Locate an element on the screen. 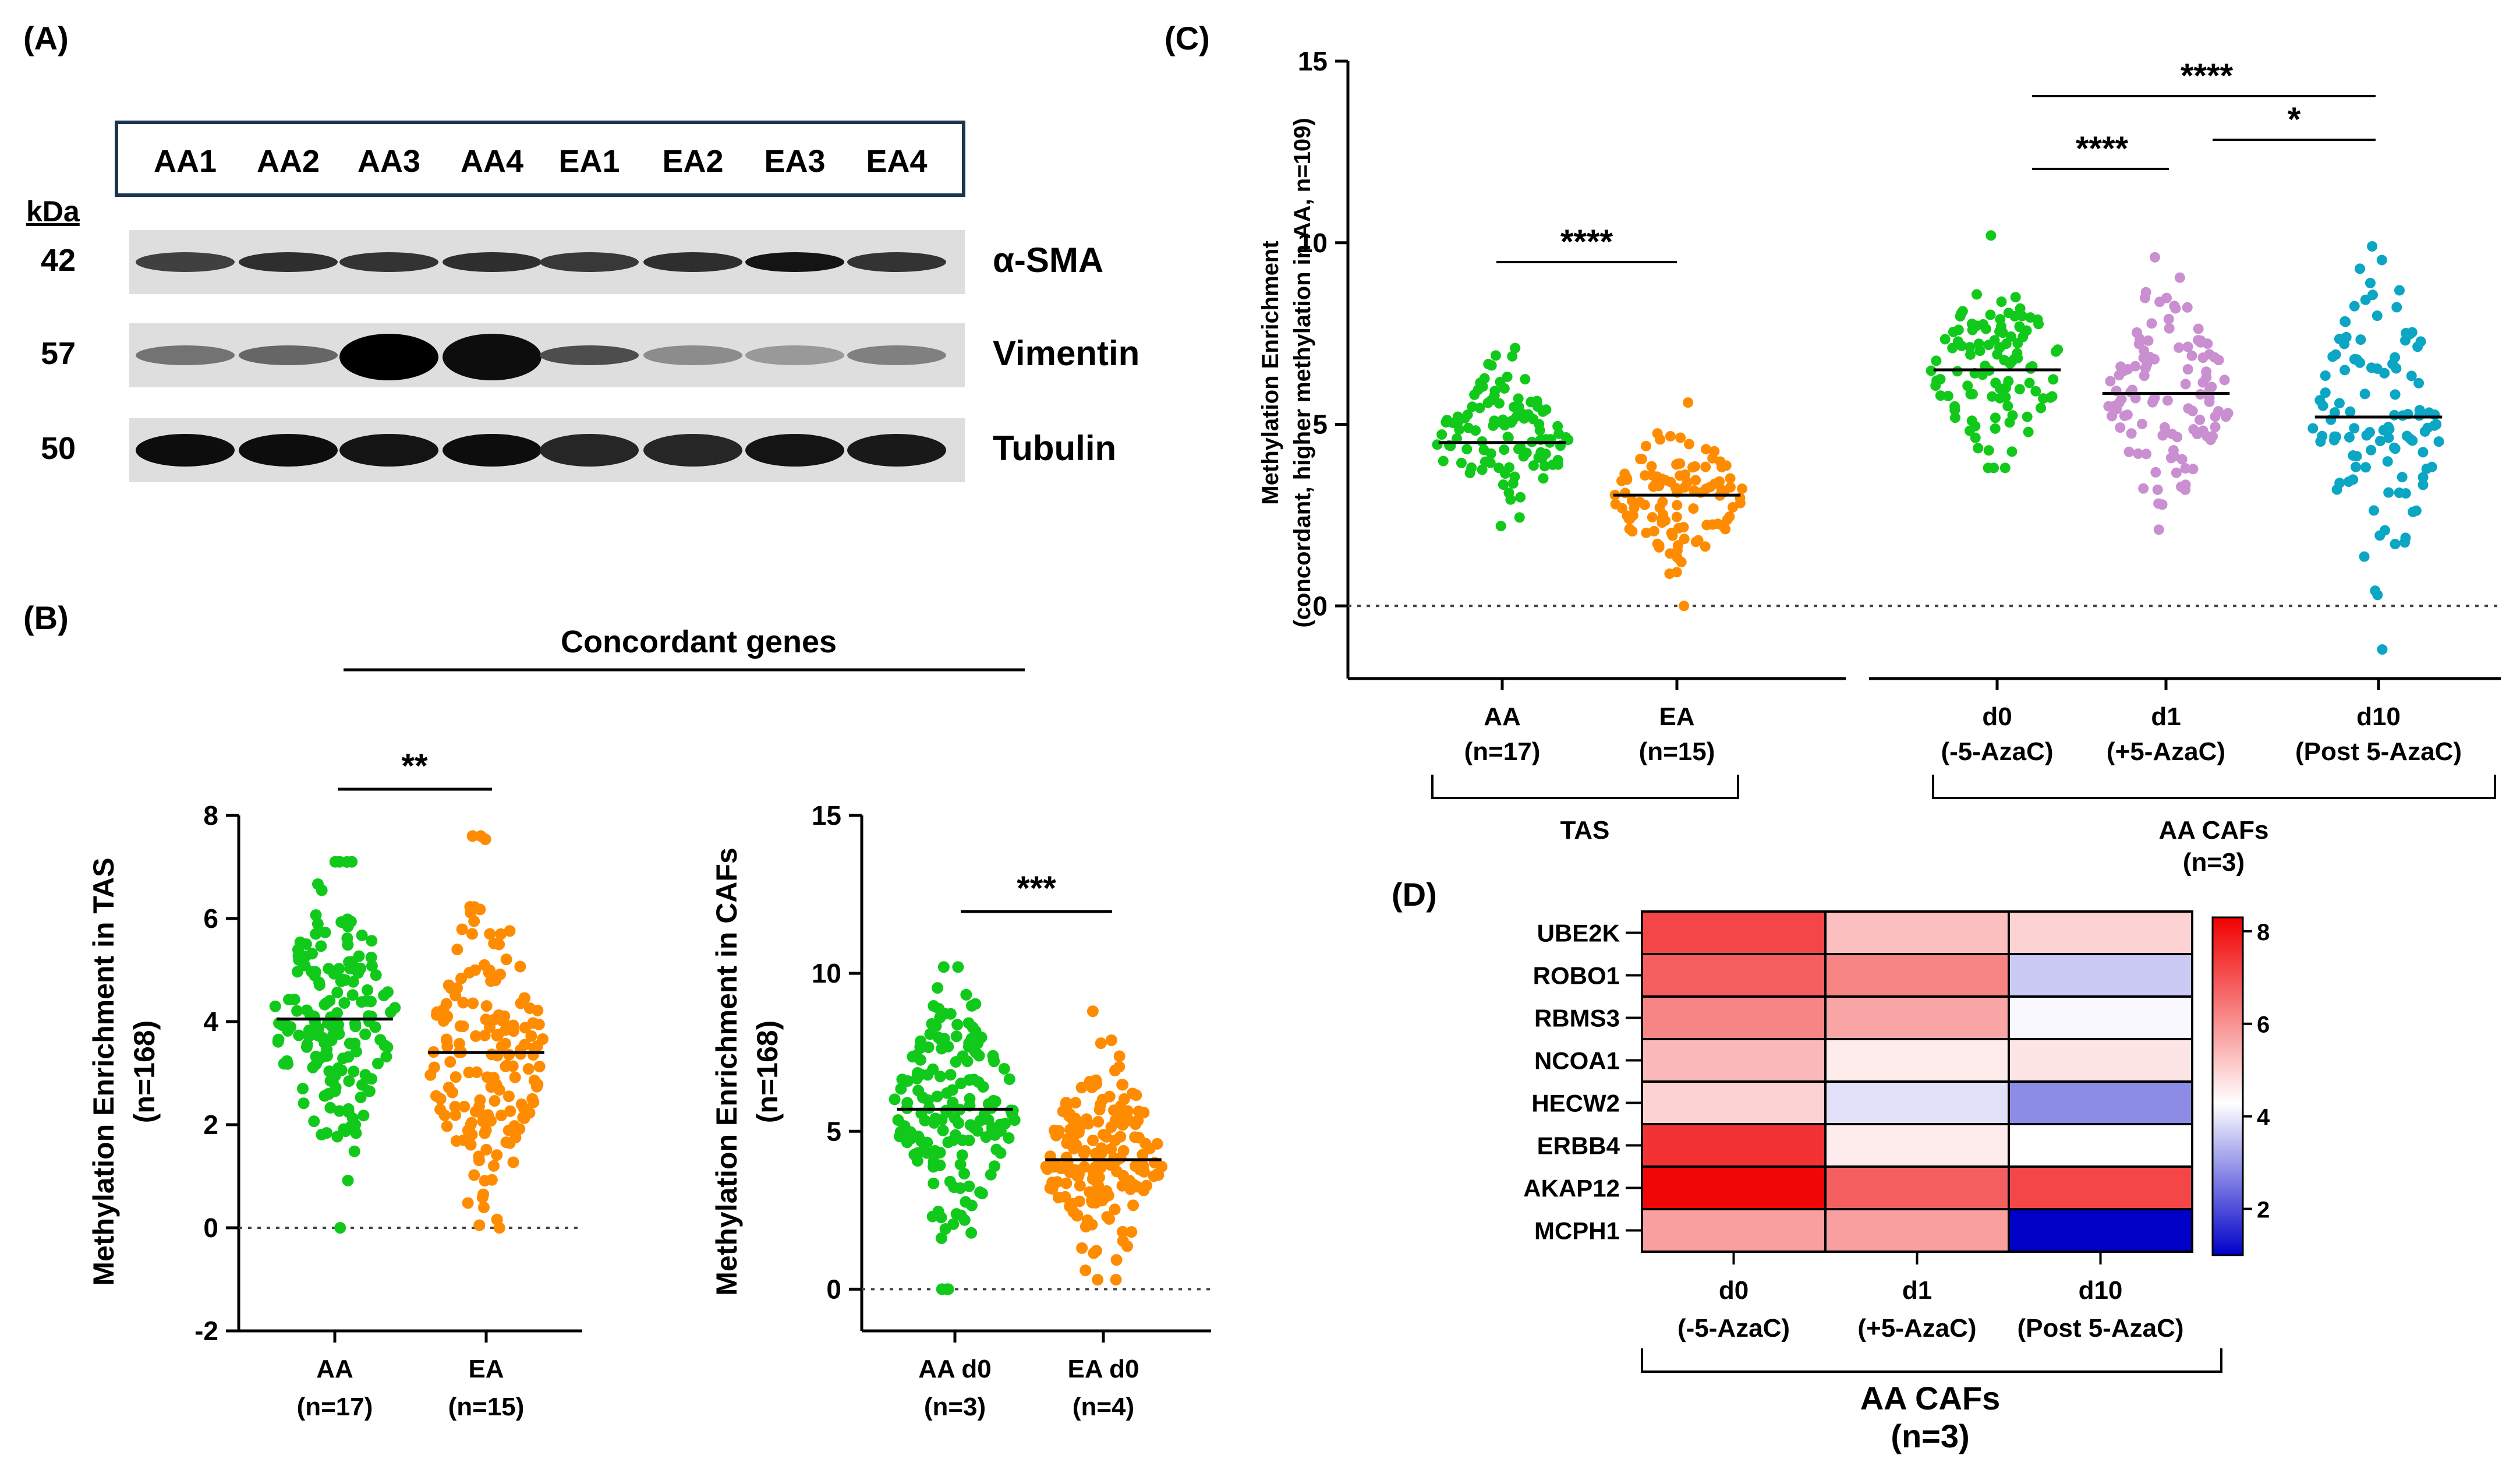 The height and width of the screenshot is (1473, 2520). y-axis-label: Methylation Enrichment in TAS is located at coordinates (103, 1071).